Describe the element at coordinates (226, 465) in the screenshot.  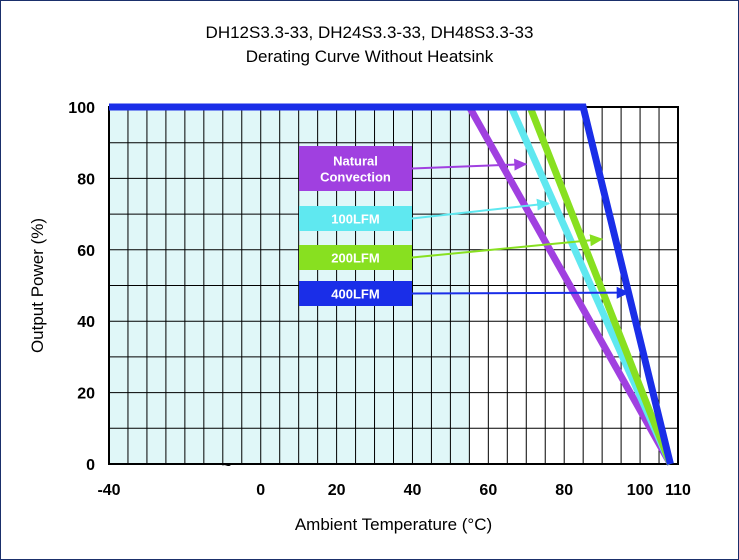
I see `axis-break-symbol: ~` at that location.